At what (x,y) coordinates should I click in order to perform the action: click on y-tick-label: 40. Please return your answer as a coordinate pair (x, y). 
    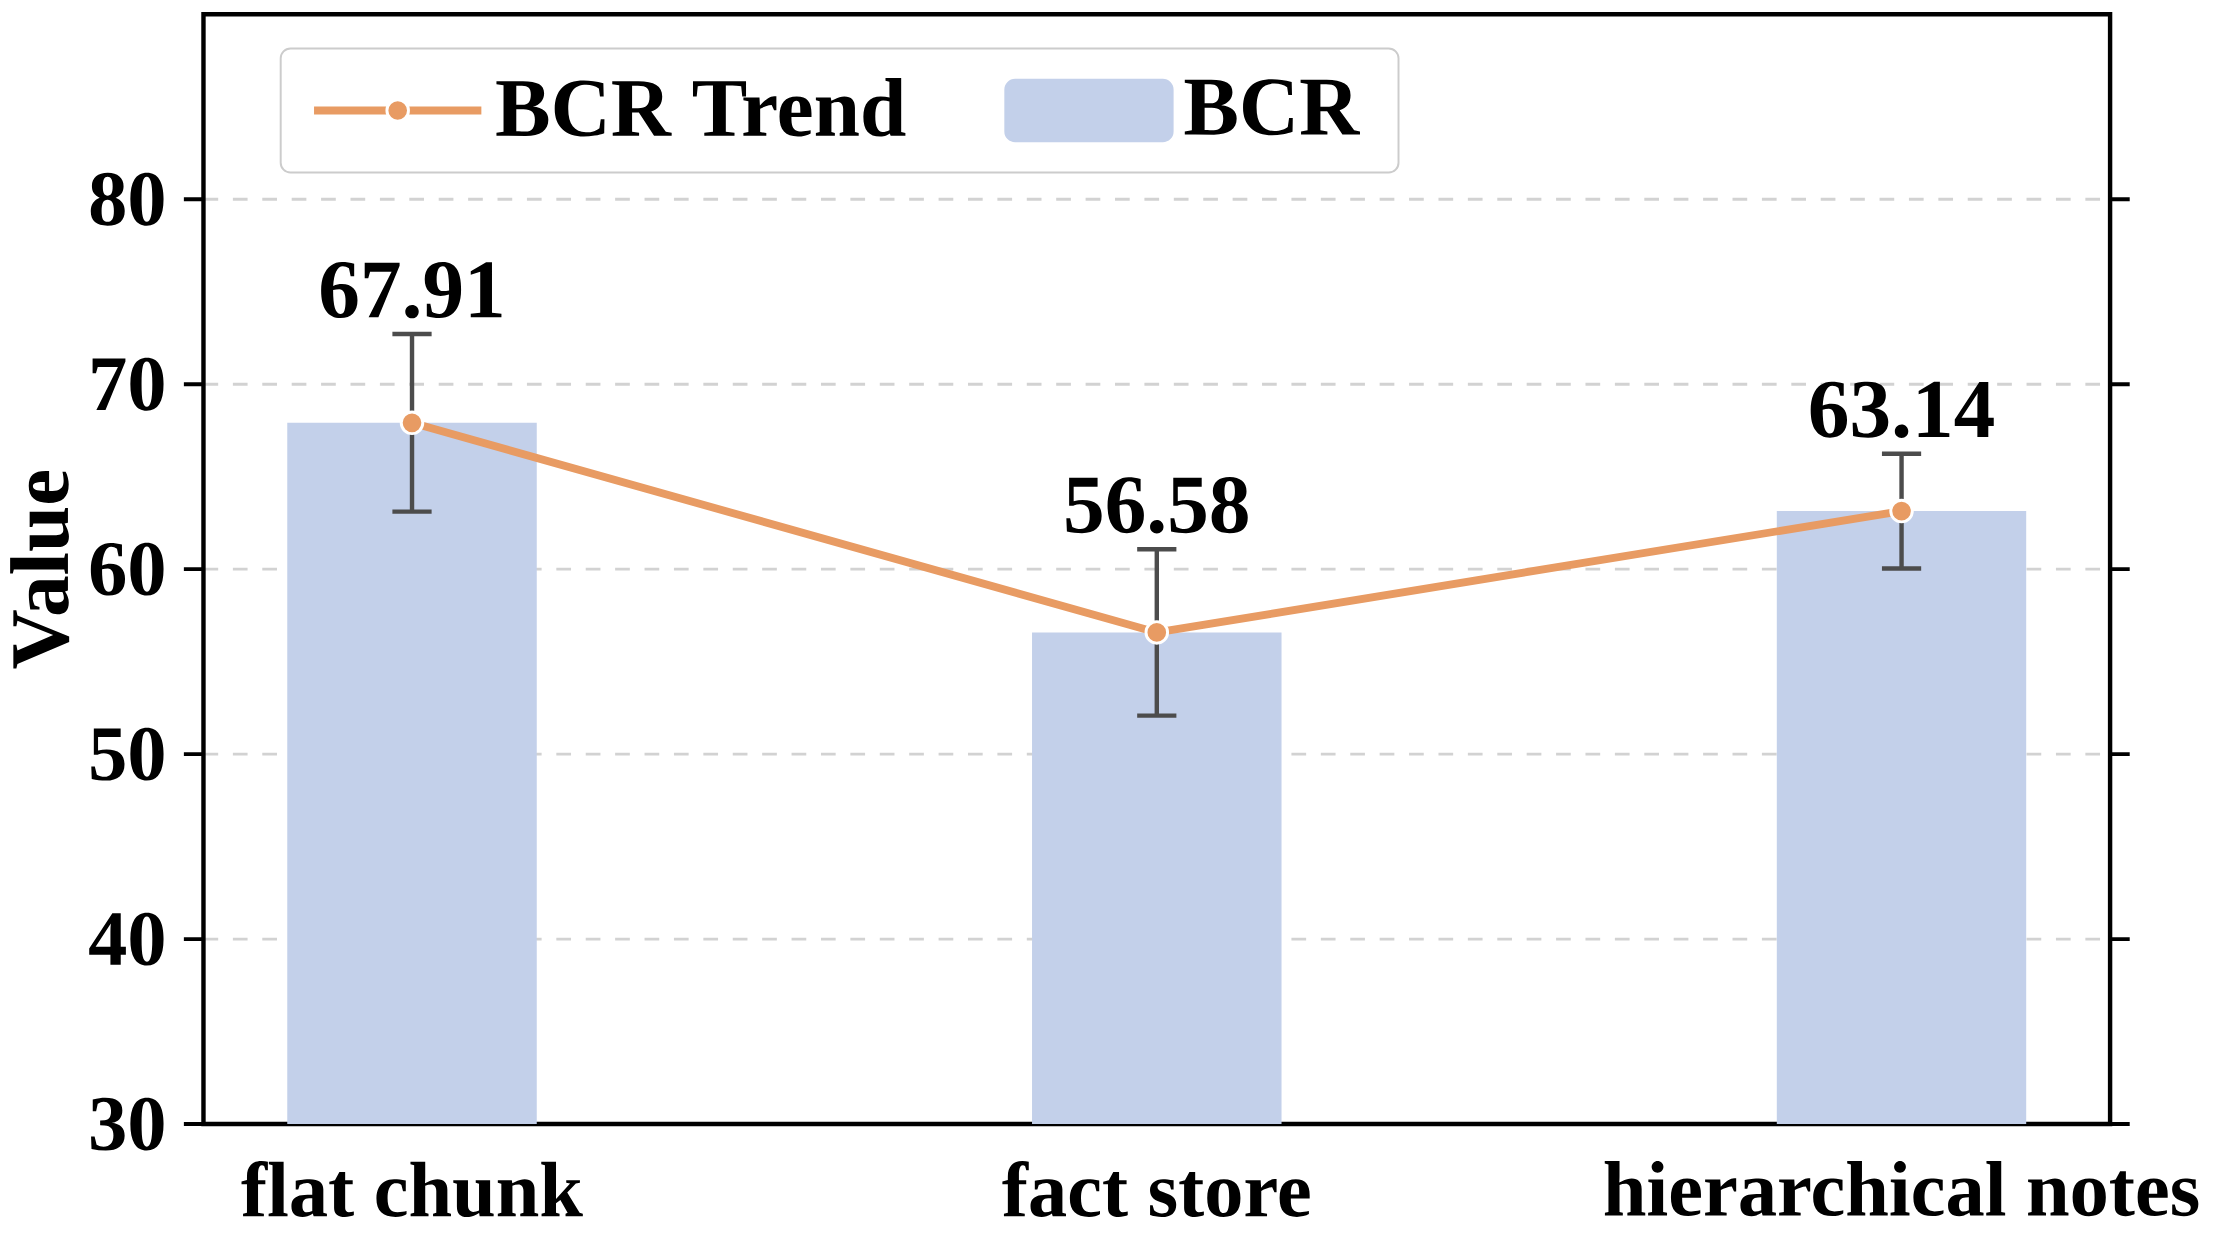
    Looking at the image, I should click on (126, 939).